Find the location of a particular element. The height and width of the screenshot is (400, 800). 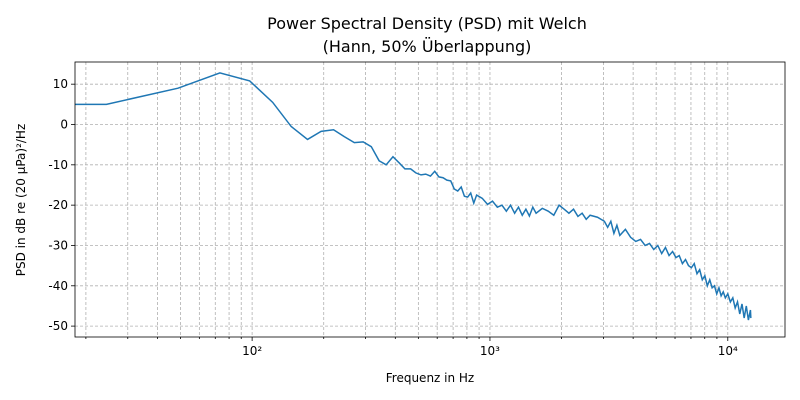

x-tick-label: 10⁴ is located at coordinates (728, 351).